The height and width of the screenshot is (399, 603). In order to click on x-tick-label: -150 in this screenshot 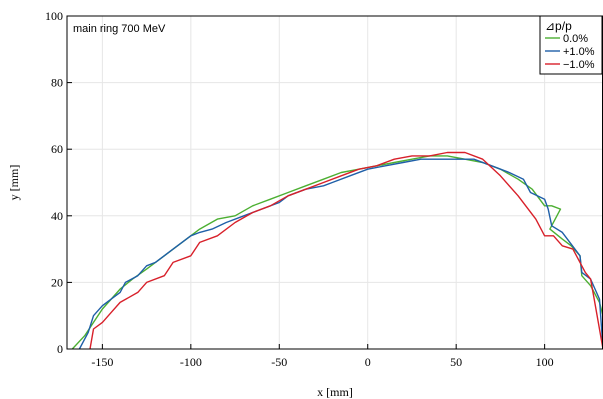, I will do `click(102, 362)`.